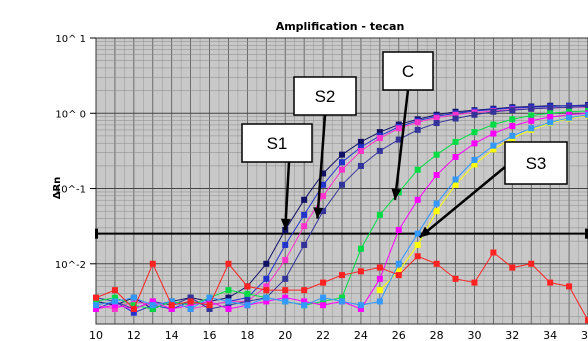 The height and width of the screenshot is (341, 588). I want to click on callout-label: C, so click(408, 71).